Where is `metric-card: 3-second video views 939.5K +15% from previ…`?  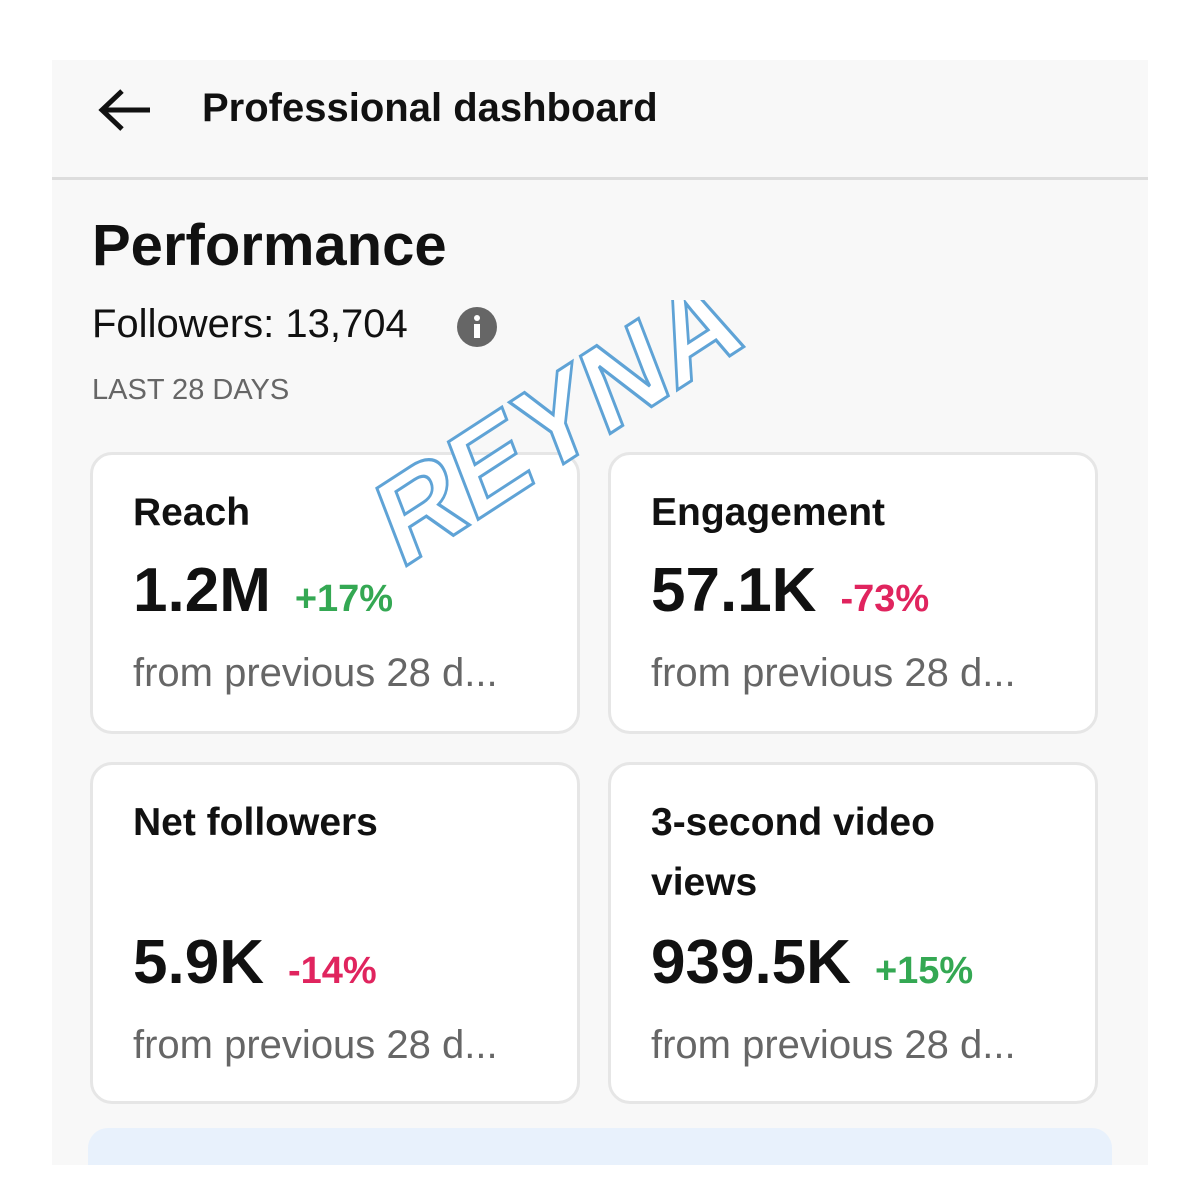 metric-card: 3-second video views 939.5K +15% from previ… is located at coordinates (853, 933).